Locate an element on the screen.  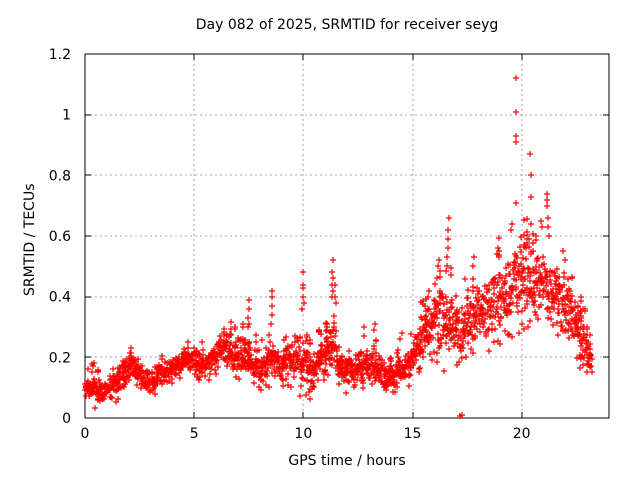
x-tick-label: 15 is located at coordinates (413, 434).